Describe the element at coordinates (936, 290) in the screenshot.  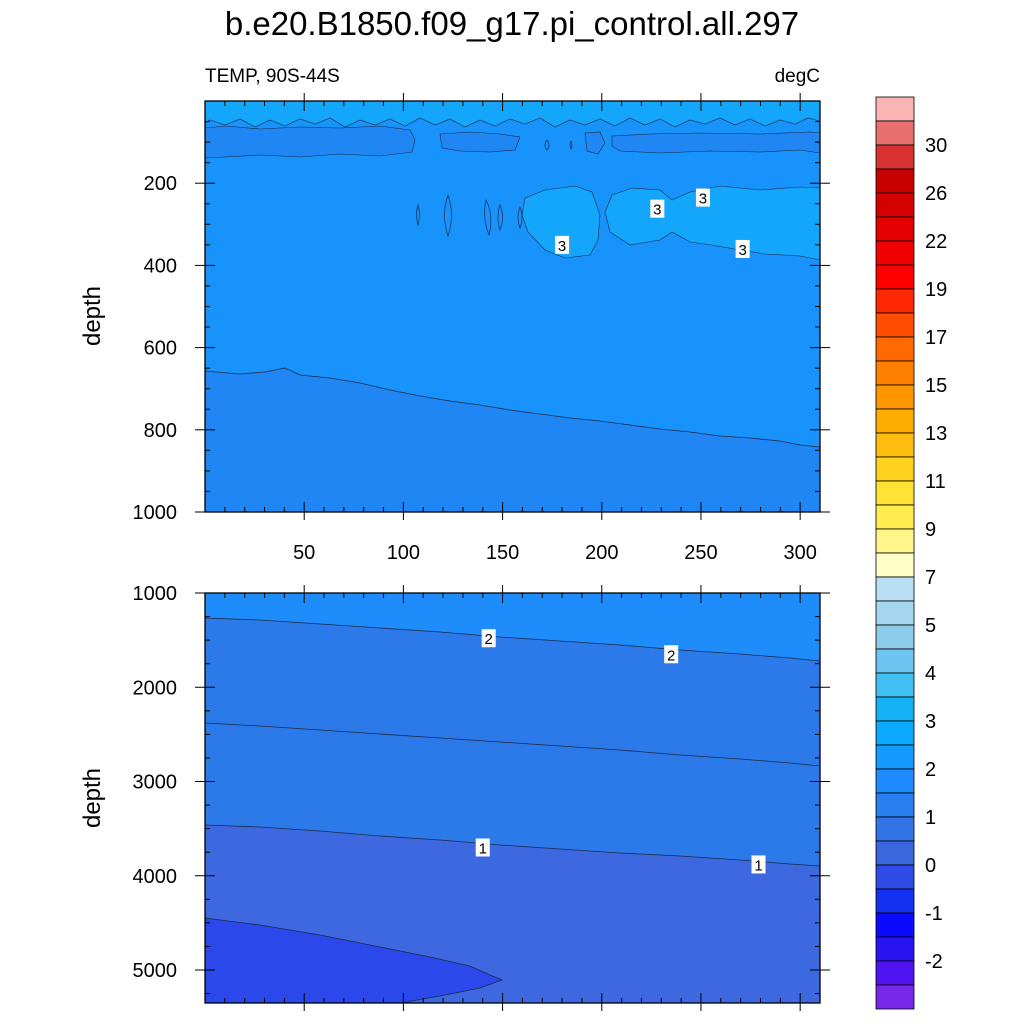
I see `colorbar-label: 19` at that location.